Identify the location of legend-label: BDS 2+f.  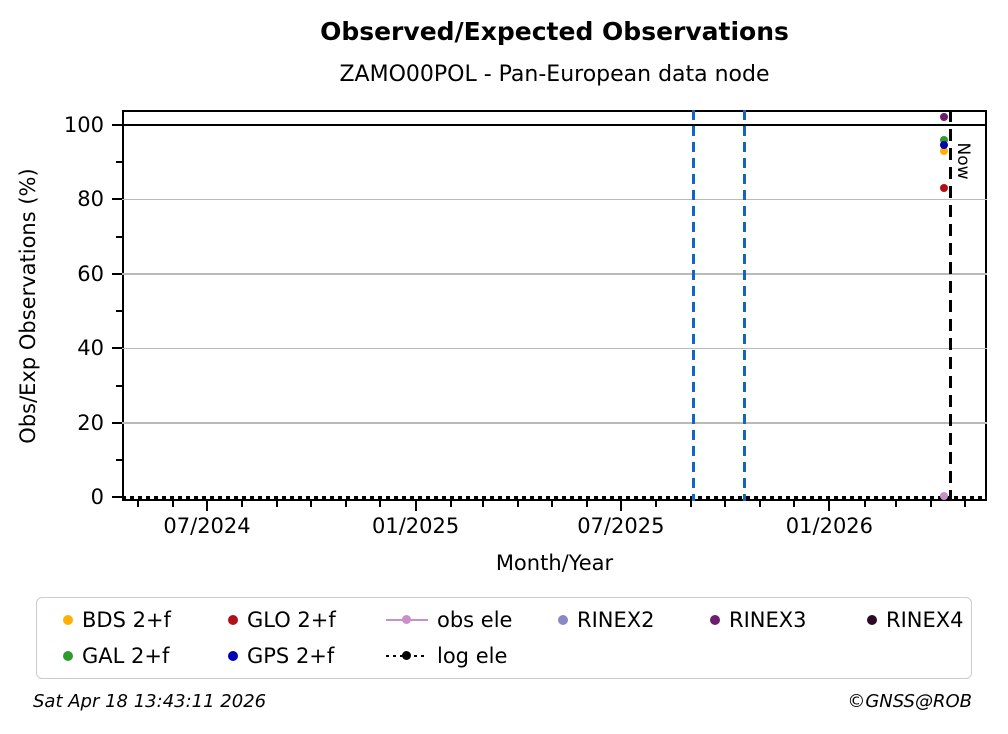
(126, 620).